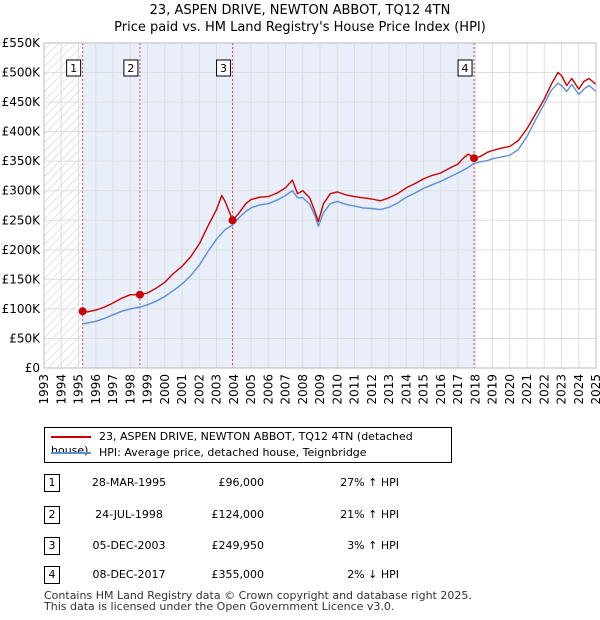 This screenshot has height=620, width=600. I want to click on x-tick-label: 1997, so click(113, 389).